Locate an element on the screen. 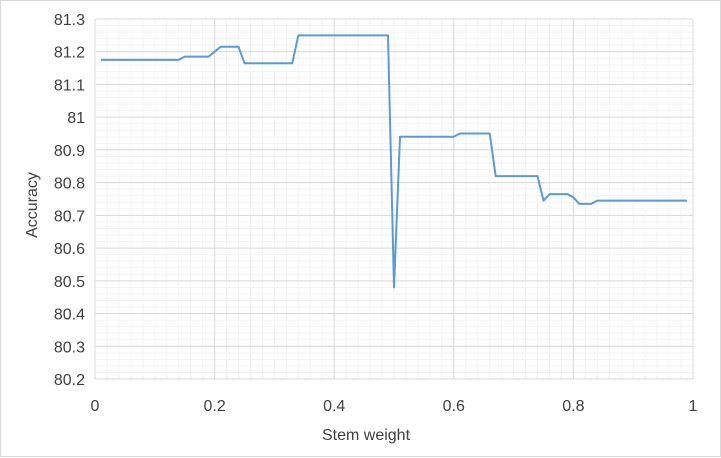 This screenshot has height=458, width=721. x-axis-ticks: 0 0.2 0.4 0.6 0.8 1 is located at coordinates (394, 406).